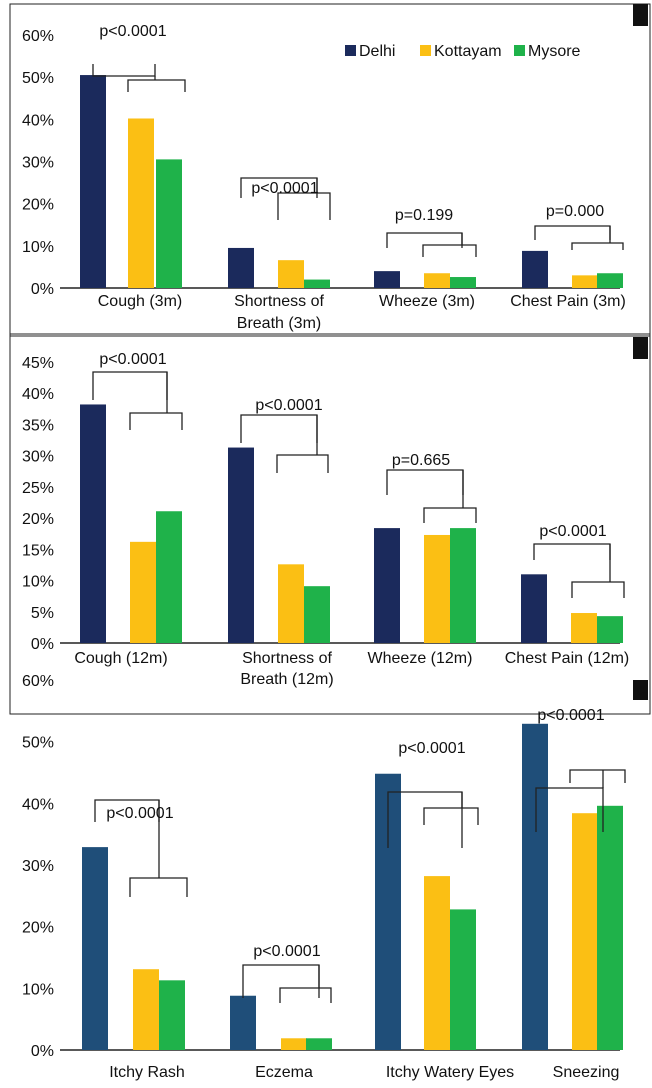 The height and width of the screenshot is (1088, 652). What do you see at coordinates (468, 51) in the screenshot?
I see `legend-label: Kottayam` at bounding box center [468, 51].